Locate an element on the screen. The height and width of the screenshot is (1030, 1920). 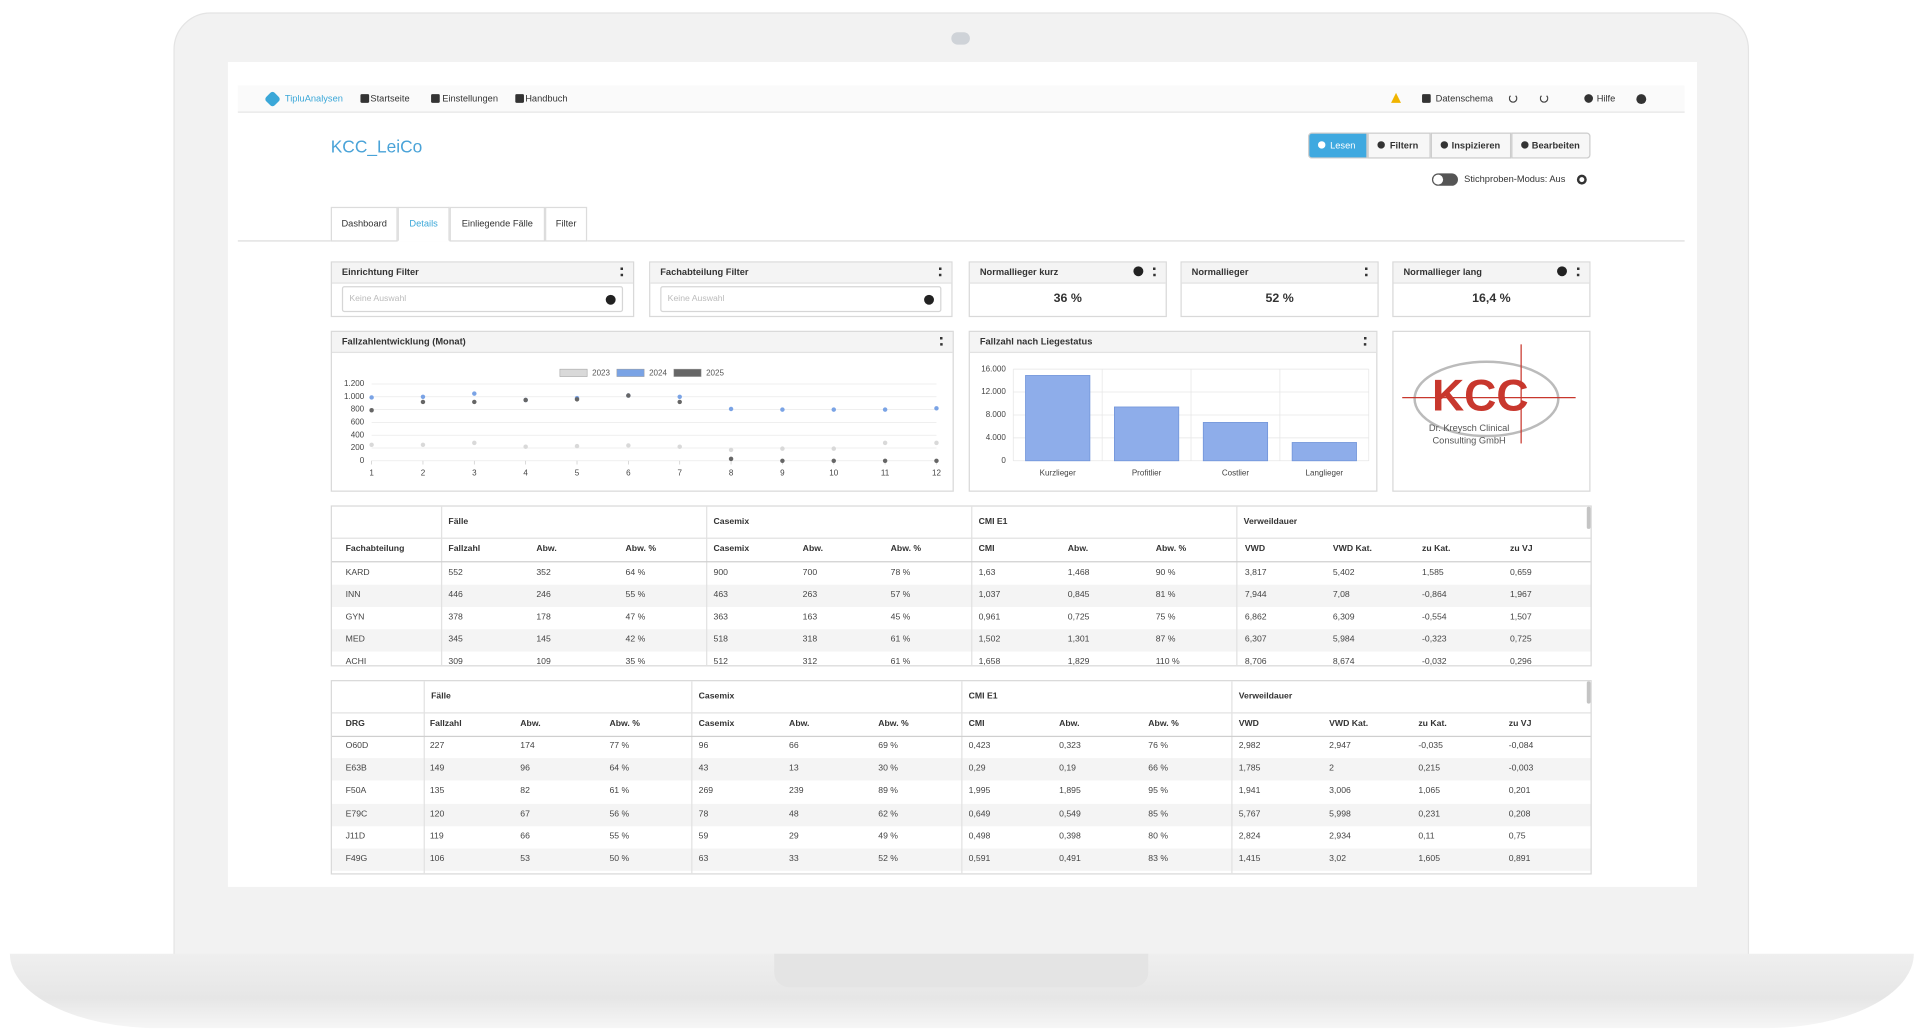
column-header: VWD is located at coordinates (1255, 549).